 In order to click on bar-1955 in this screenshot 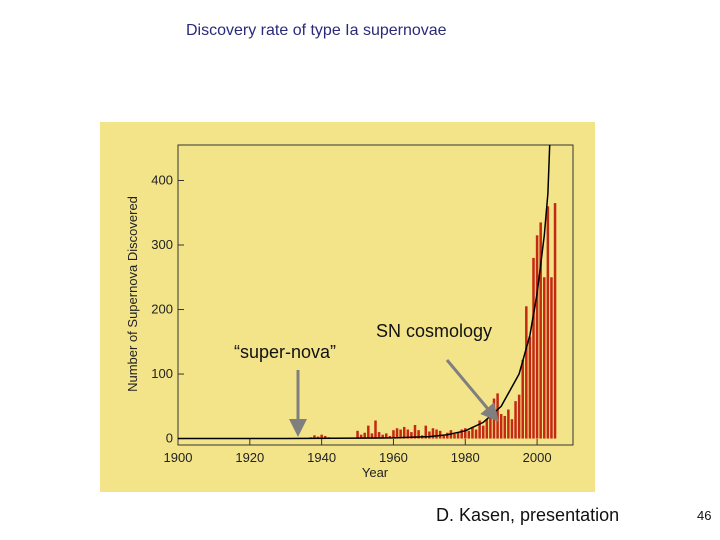, I will do `click(375, 429)`.